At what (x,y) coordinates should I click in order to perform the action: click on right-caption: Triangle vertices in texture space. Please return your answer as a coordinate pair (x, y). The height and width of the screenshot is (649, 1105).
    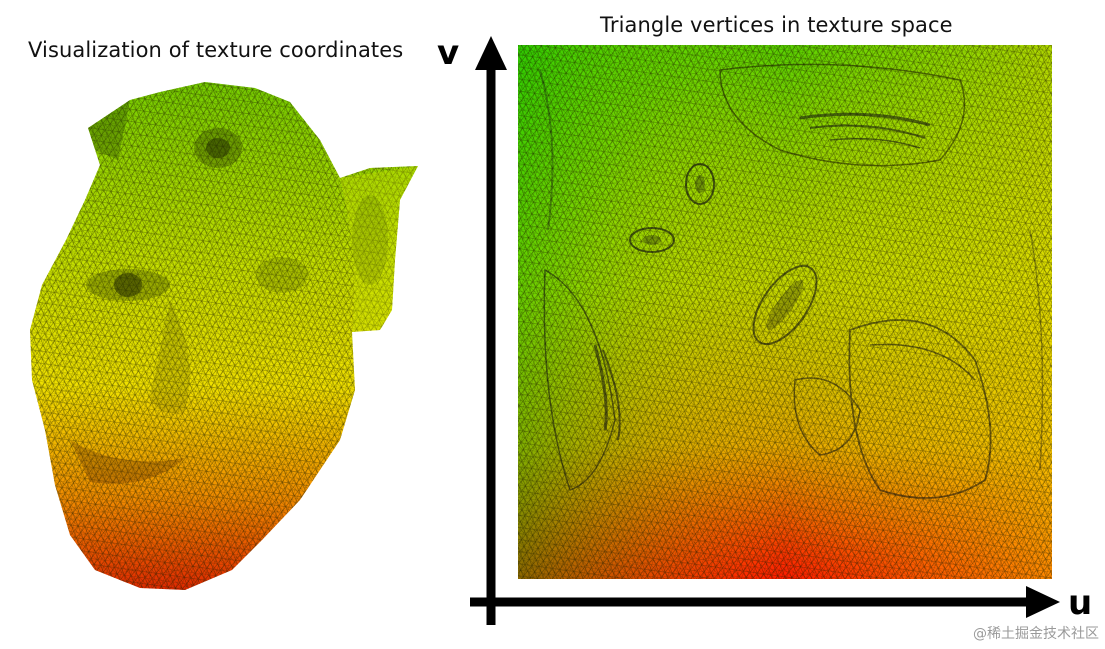
    Looking at the image, I should click on (776, 25).